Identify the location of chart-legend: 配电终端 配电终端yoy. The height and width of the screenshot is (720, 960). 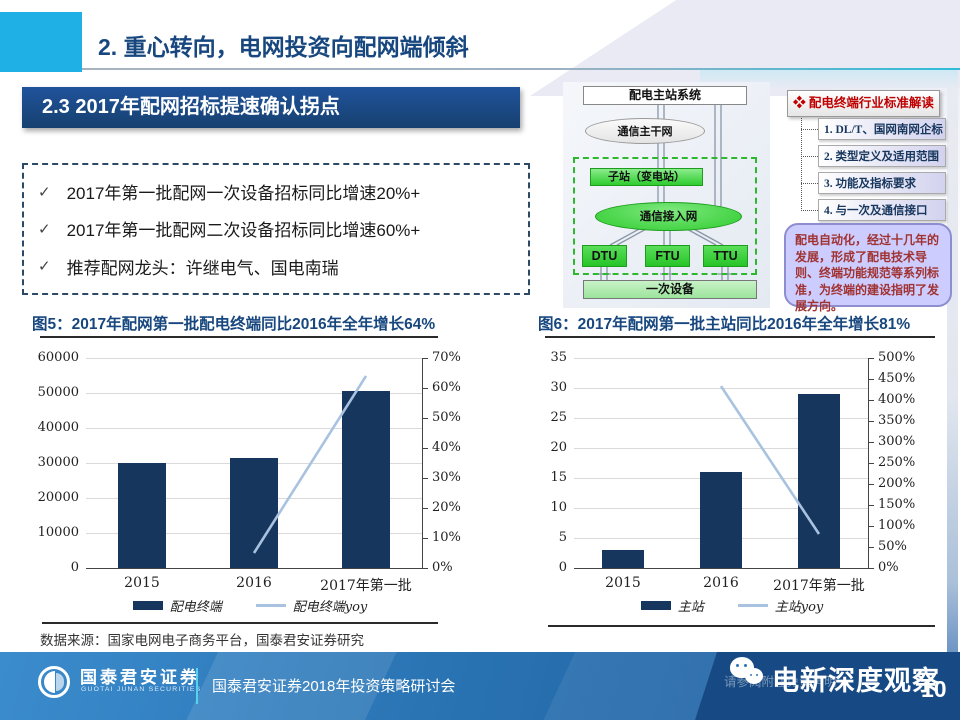
(250, 605).